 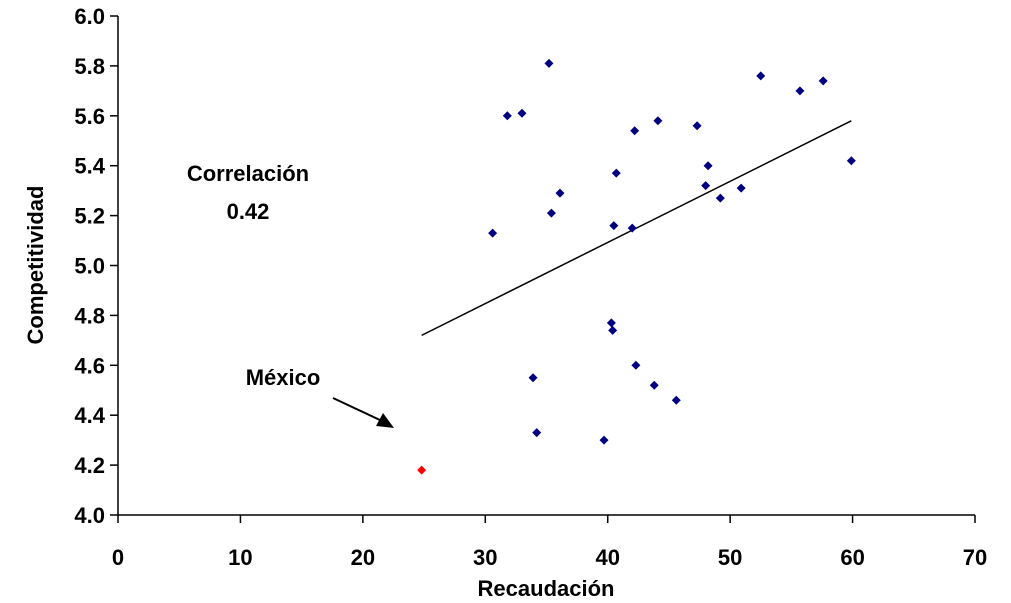 I want to click on x-tick-label: 40, so click(x=607, y=557).